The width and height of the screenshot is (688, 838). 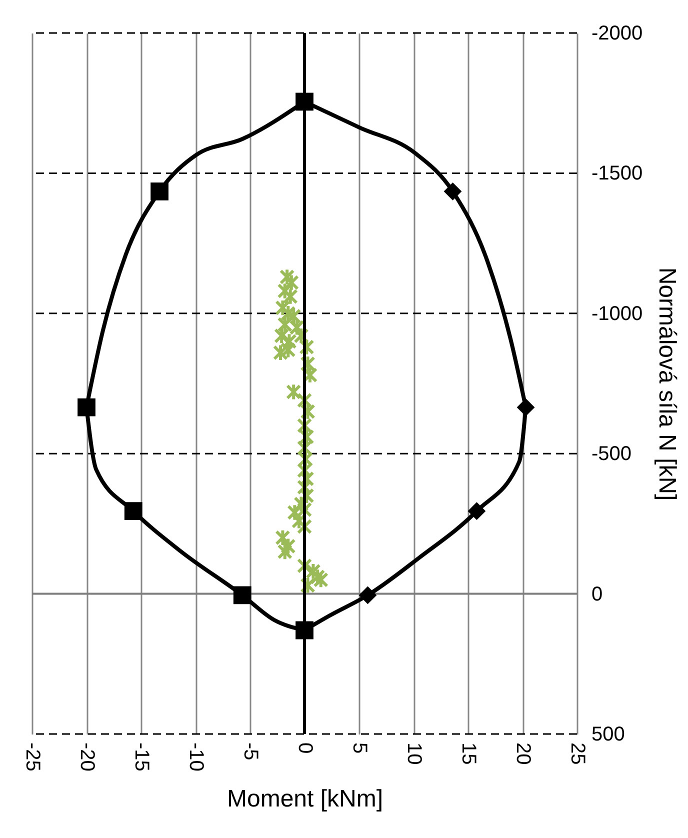 I want to click on x-axis-title: Moment [kNm], so click(x=305, y=798).